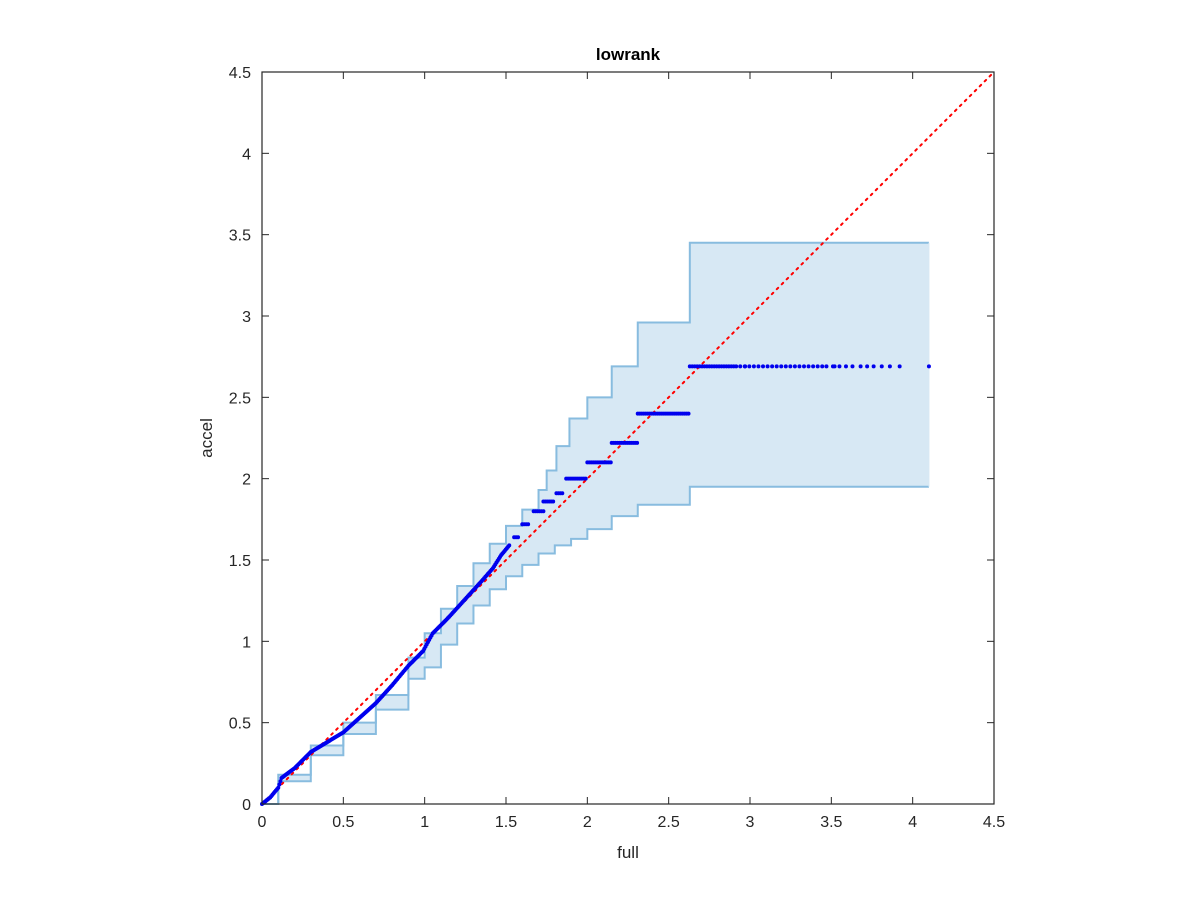  Describe the element at coordinates (240, 73) in the screenshot. I see `y-tick-label: 4.5` at that location.